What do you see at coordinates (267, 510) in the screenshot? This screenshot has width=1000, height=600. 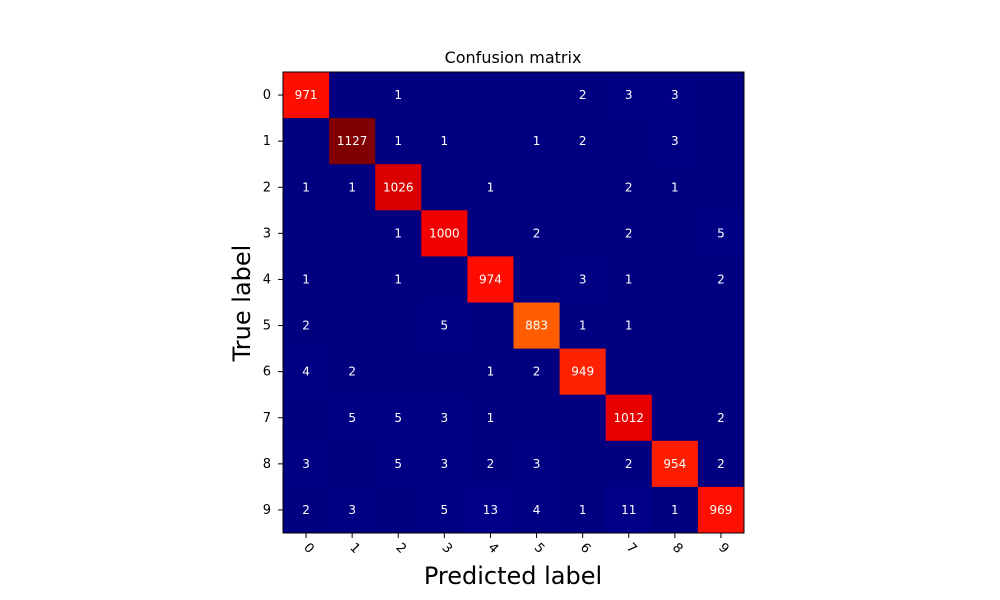 I see `y-tick-label: 9` at bounding box center [267, 510].